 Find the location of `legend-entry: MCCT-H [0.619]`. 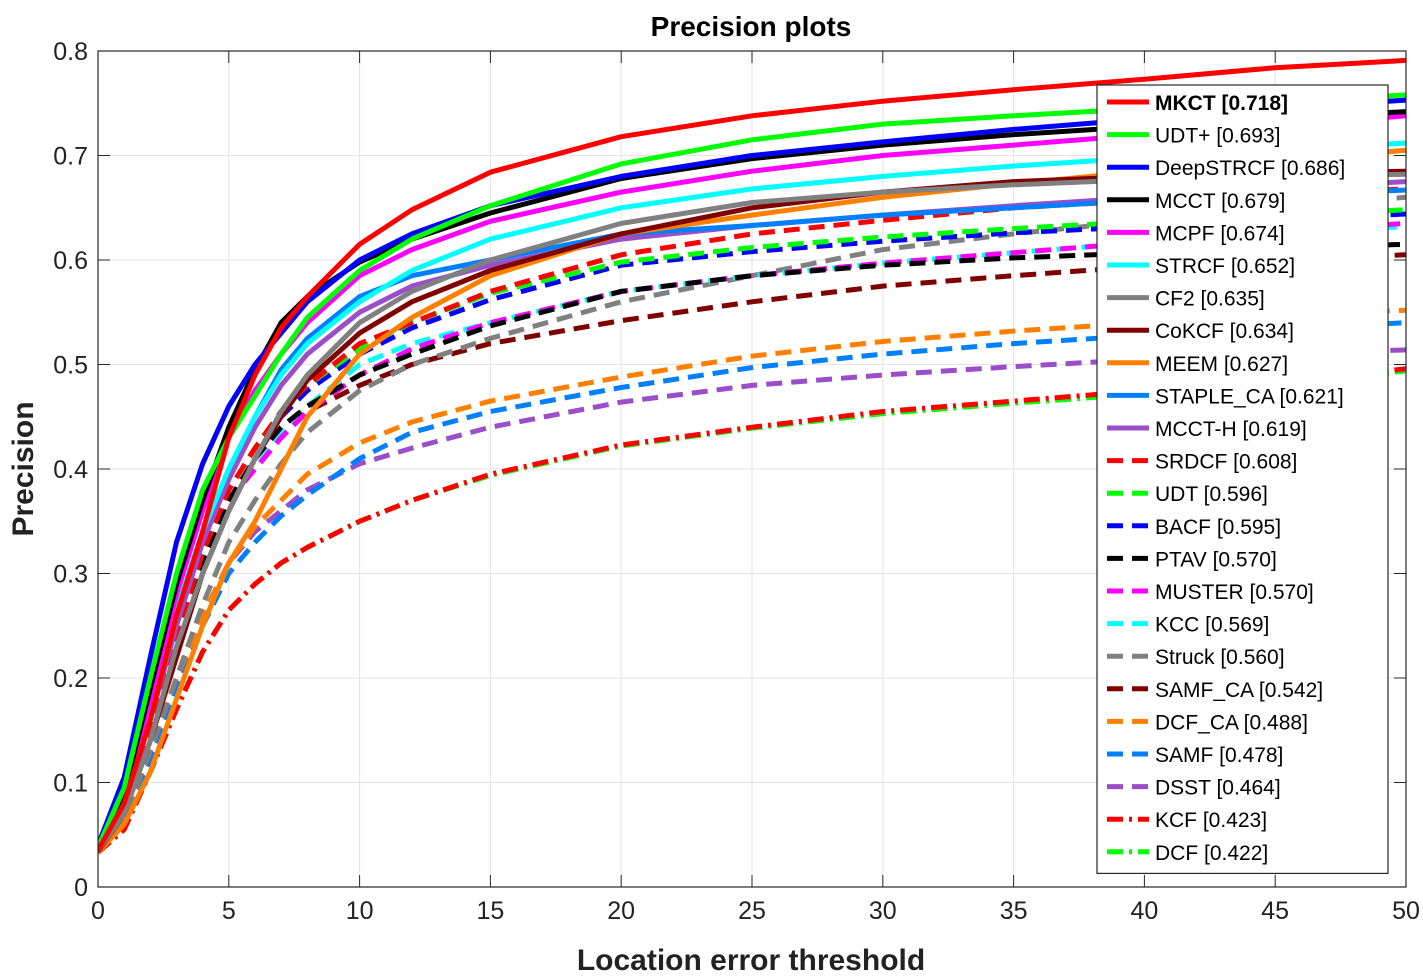

legend-entry: MCCT-H [0.619] is located at coordinates (1231, 429).